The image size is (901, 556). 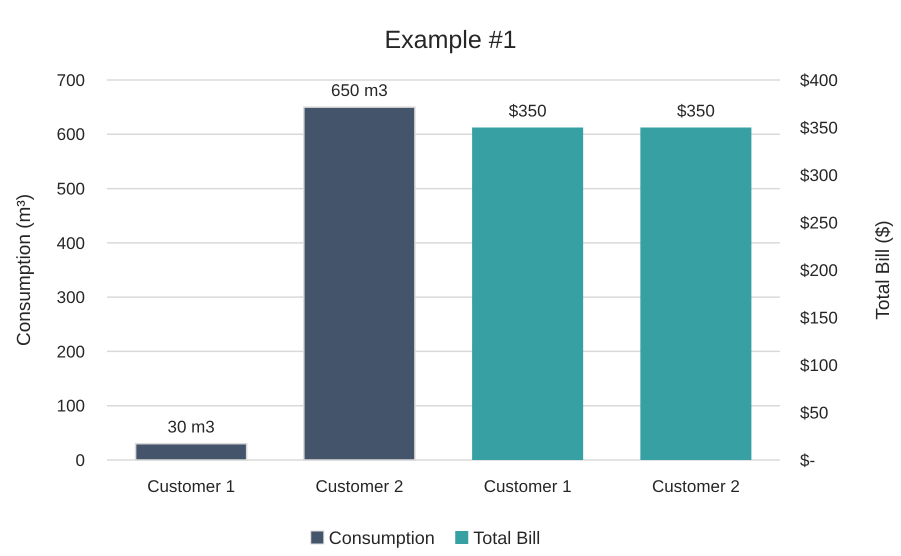 I want to click on y2-tick-label: $100, so click(x=819, y=365).